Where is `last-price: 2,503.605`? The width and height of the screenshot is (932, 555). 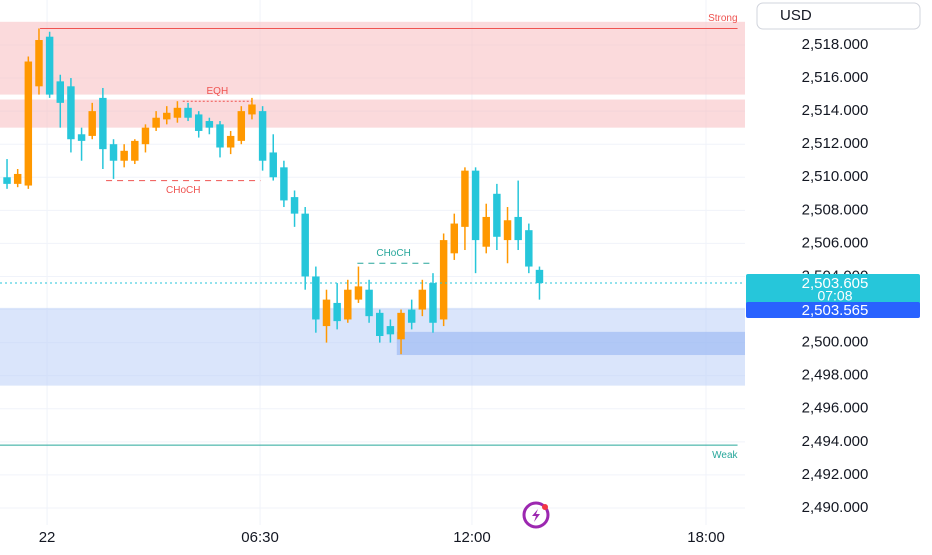
last-price: 2,503.605 is located at coordinates (835, 283).